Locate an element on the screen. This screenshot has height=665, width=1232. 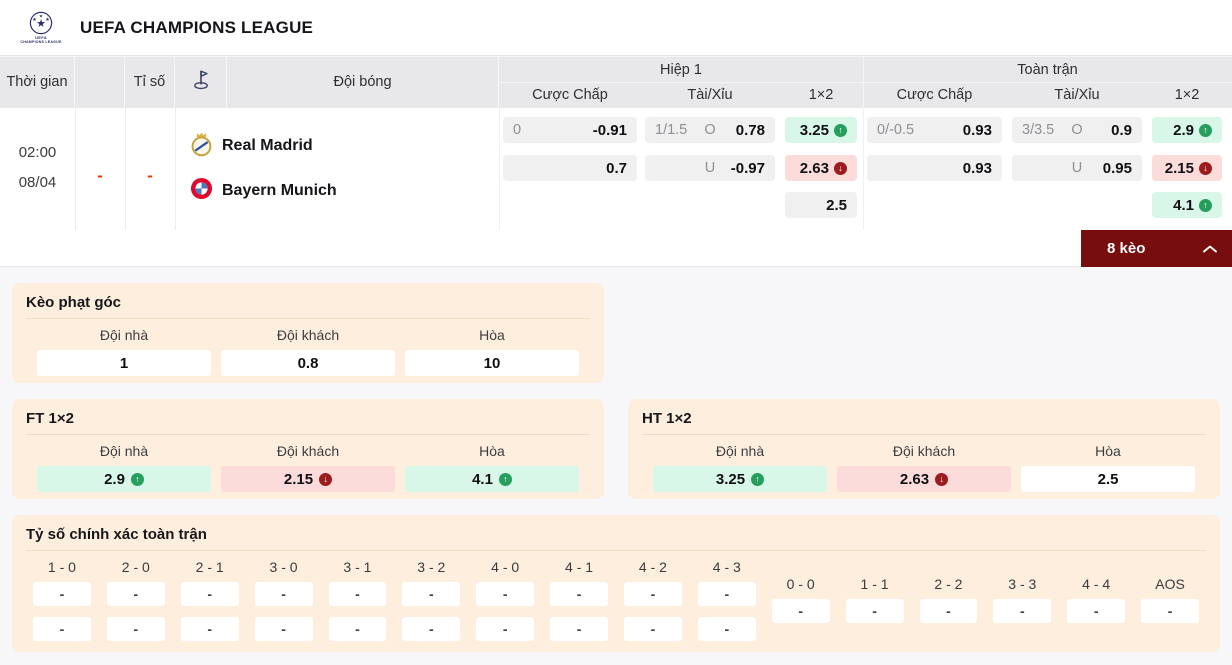
away-score: - is located at coordinates (150, 175).